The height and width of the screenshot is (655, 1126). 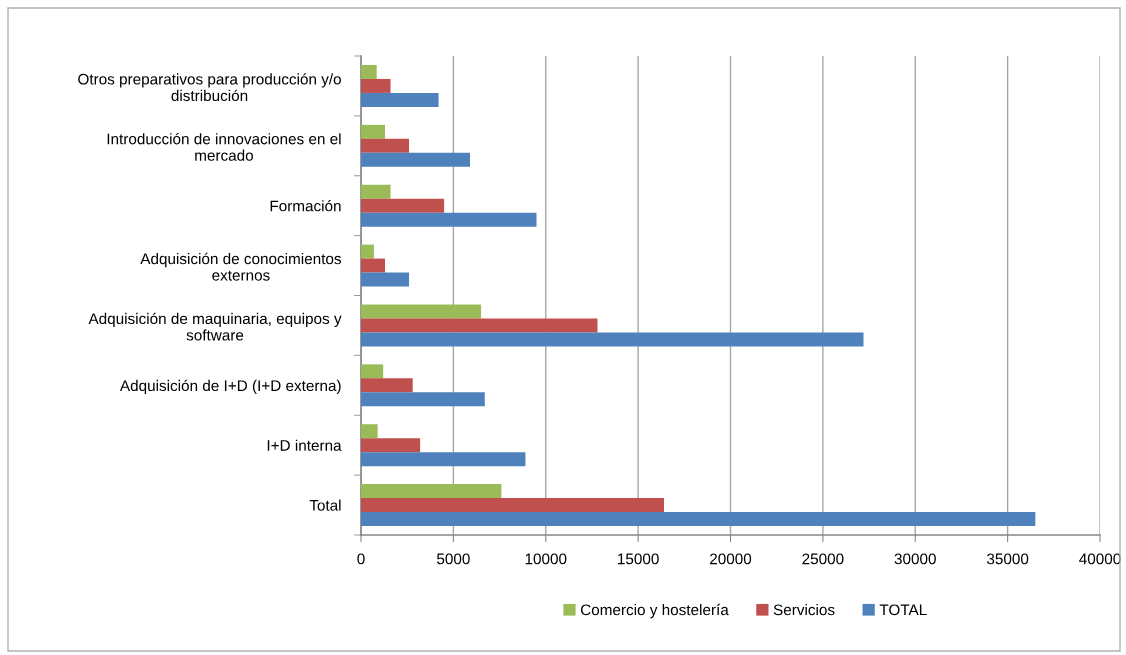 I want to click on x-tick-label: 0, so click(x=361, y=559).